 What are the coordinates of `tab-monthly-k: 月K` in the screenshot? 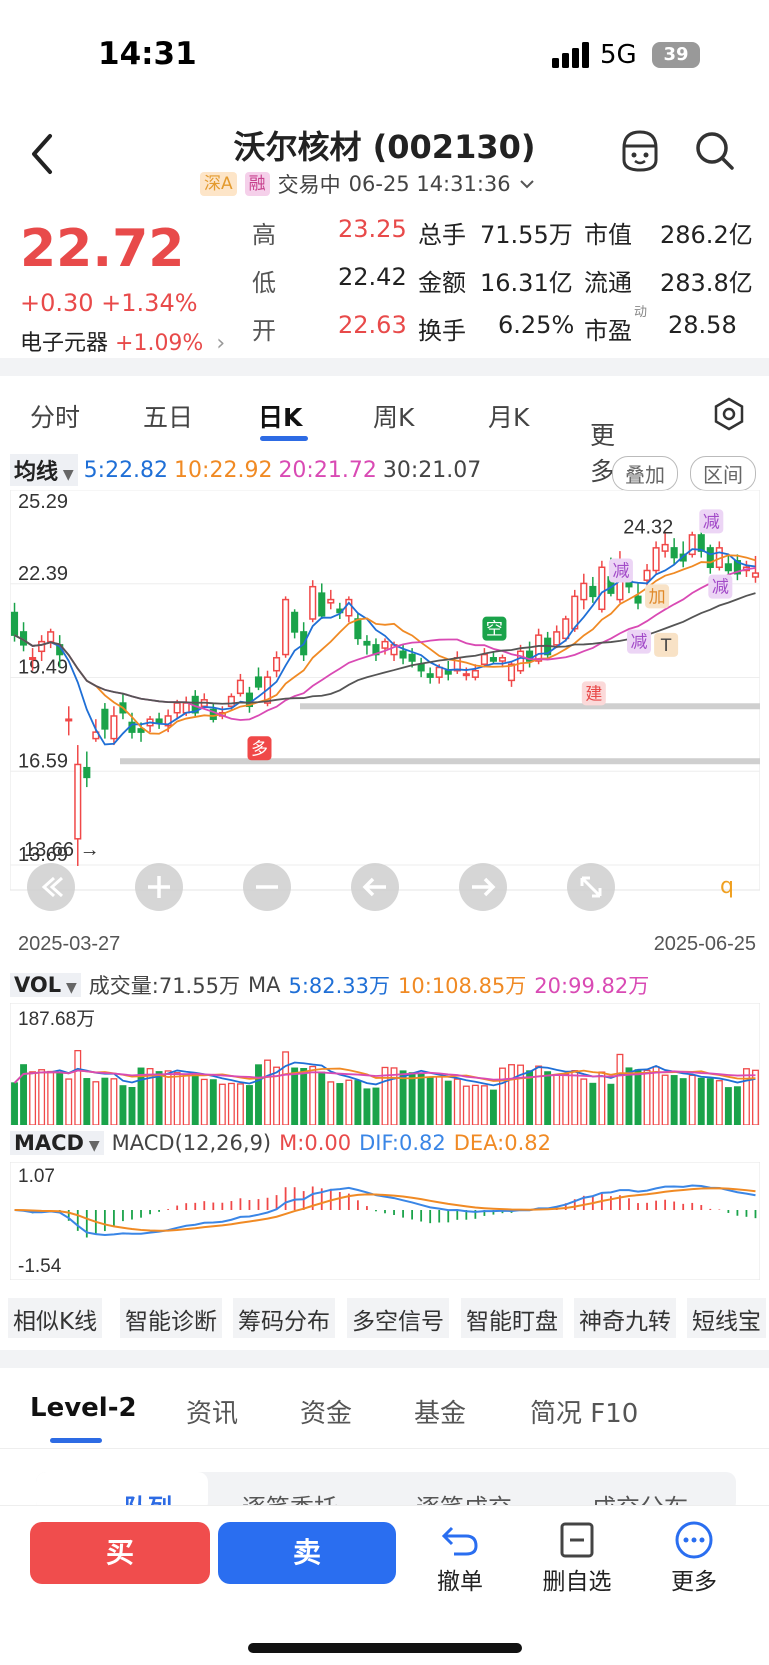 It's located at (509, 417).